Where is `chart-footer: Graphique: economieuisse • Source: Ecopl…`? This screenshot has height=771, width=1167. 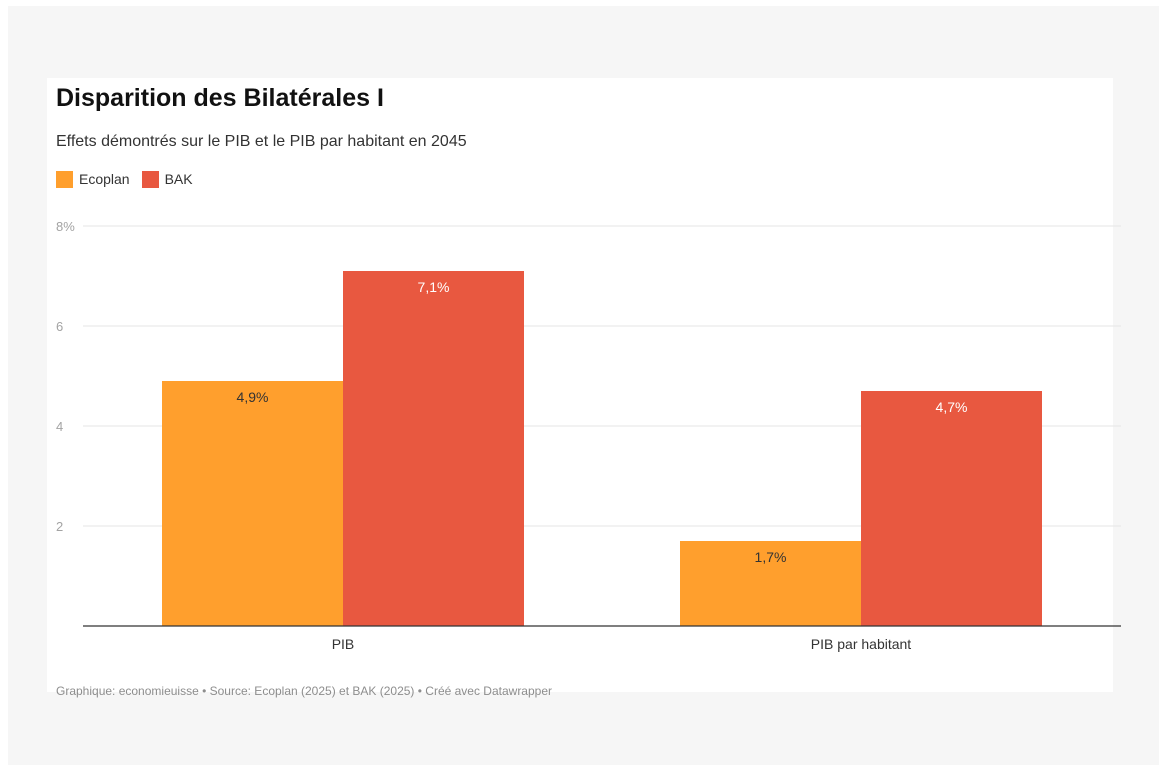
chart-footer: Graphique: economieuisse • Source: Ecopl… is located at coordinates (304, 691).